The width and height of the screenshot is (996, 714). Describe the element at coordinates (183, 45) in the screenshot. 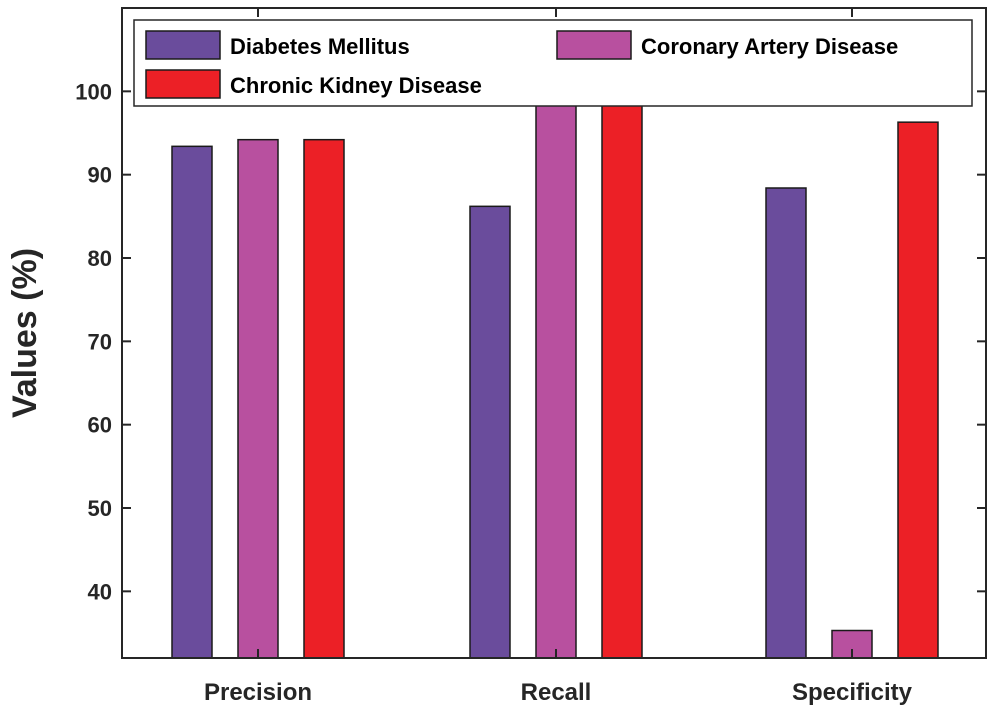

I see `legend-swatch-diabetes-mellitus` at that location.